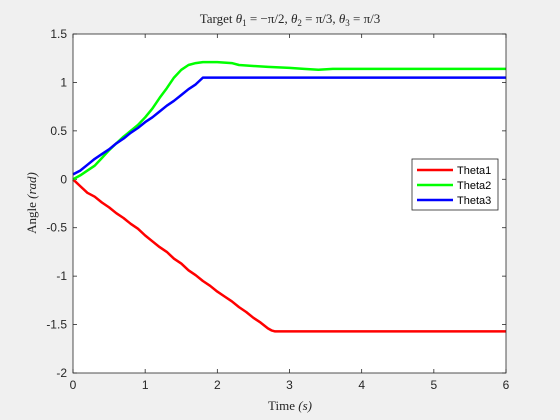 The height and width of the screenshot is (420, 560). Describe the element at coordinates (474, 171) in the screenshot. I see `legend-label-theta1: Theta1` at that location.